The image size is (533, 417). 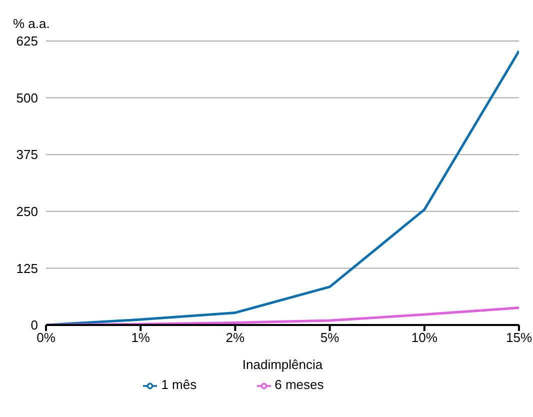 I want to click on y-tick-label: 375, so click(x=27, y=154).